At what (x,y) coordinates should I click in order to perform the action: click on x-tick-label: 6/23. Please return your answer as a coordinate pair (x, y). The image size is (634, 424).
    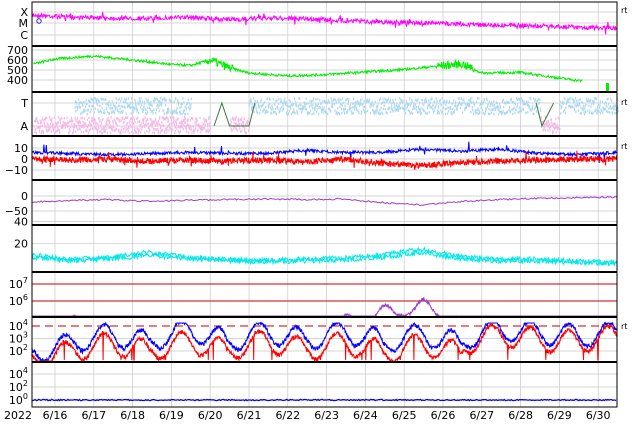
    Looking at the image, I should click on (326, 415).